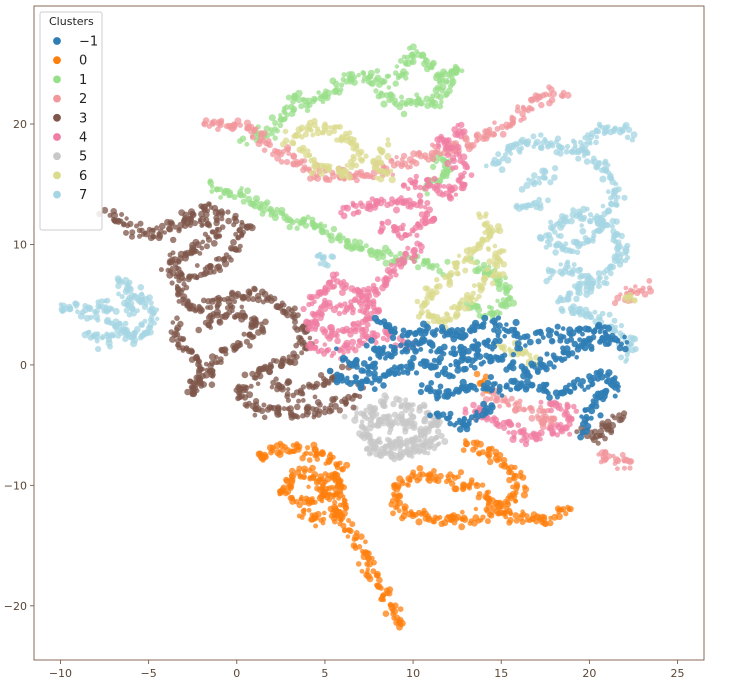 The image size is (743, 689). I want to click on x-tick-label: −5, so click(148, 673).